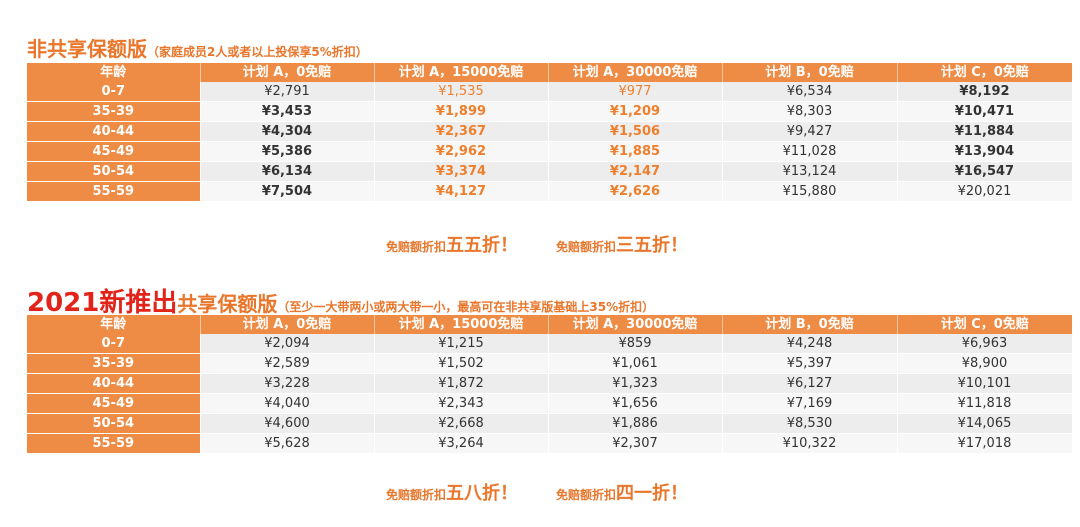 This screenshot has width=1080, height=527. Describe the element at coordinates (461, 403) in the screenshot. I see `price-cell: ¥2,343` at that location.